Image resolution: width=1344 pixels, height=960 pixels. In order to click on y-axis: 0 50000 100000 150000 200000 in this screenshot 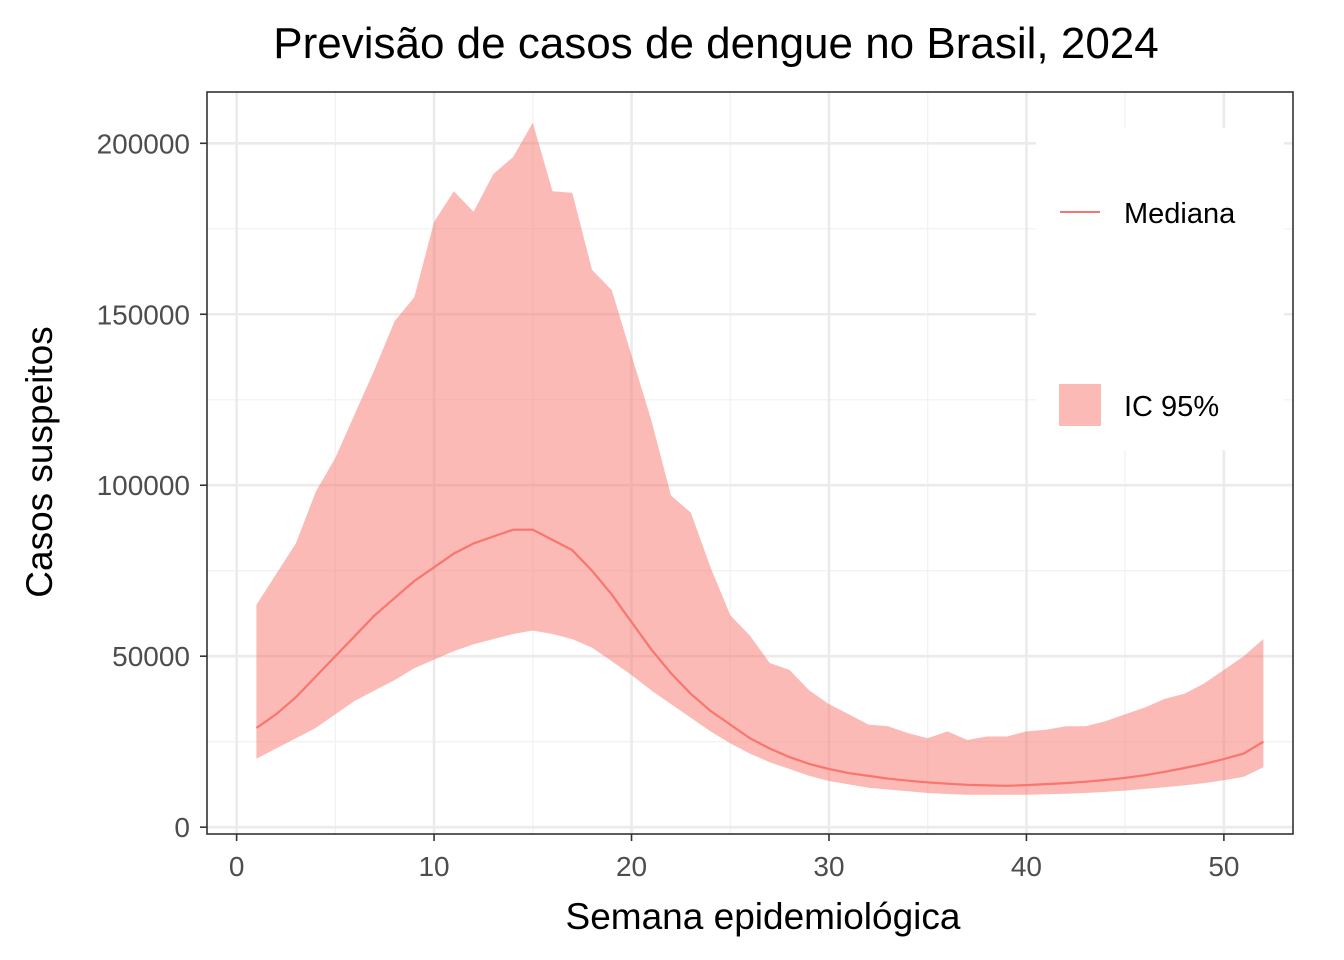, I will do `click(152, 485)`.